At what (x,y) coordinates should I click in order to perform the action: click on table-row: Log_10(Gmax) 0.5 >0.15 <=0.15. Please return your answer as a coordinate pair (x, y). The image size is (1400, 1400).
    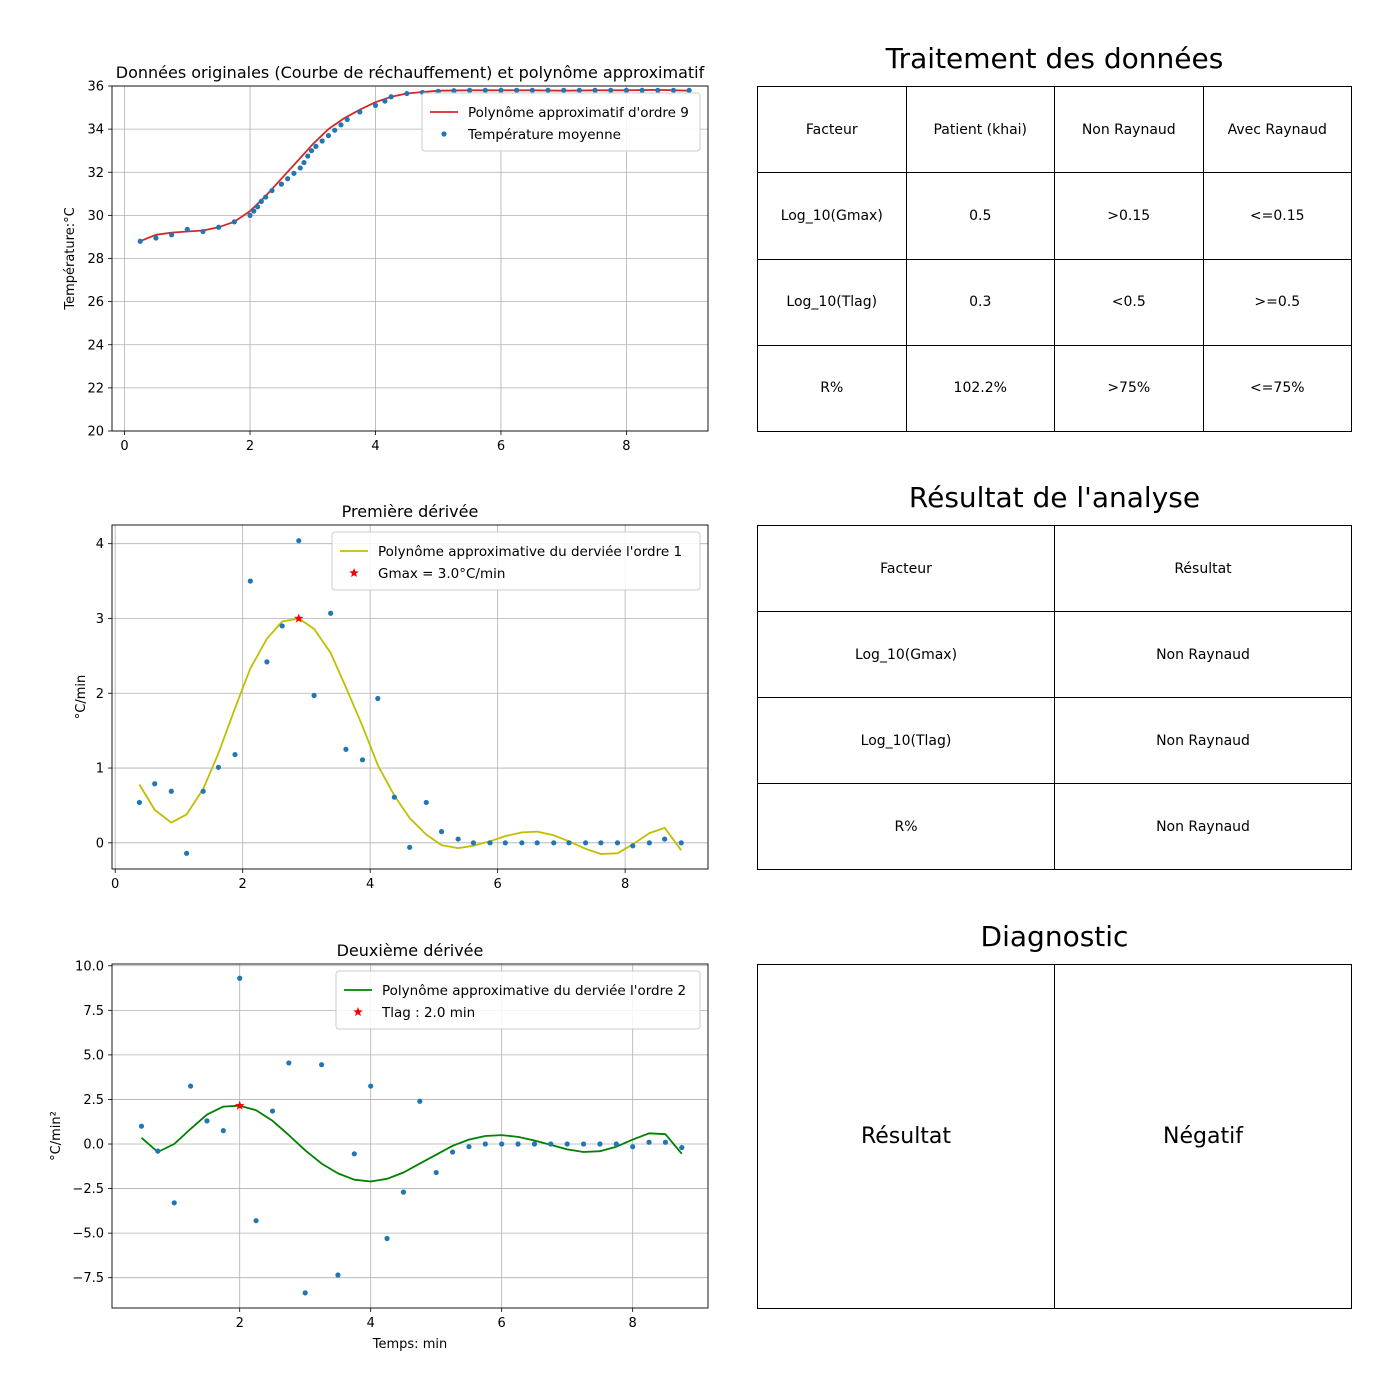
    Looking at the image, I should click on (1054, 216).